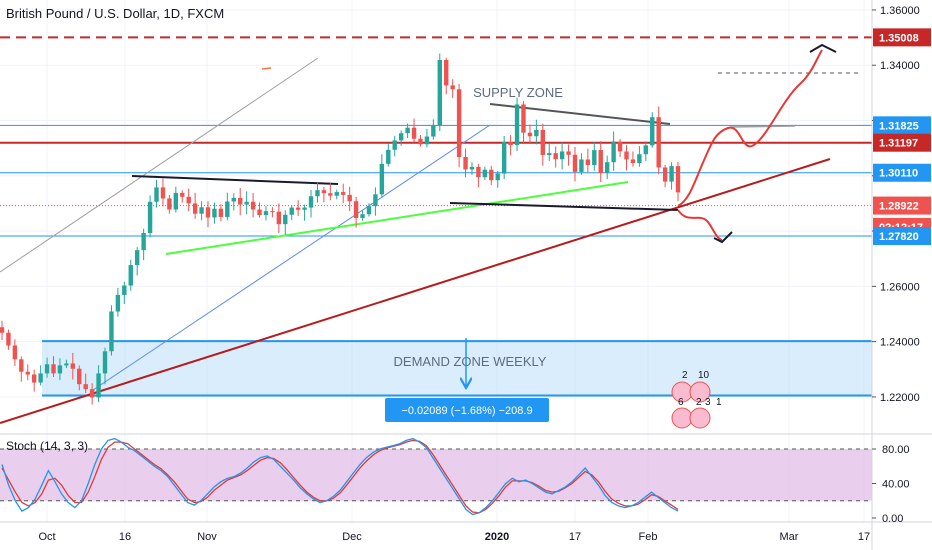 The height and width of the screenshot is (550, 932). Describe the element at coordinates (708, 402) in the screenshot. I see `event-badge-count: 3` at that location.